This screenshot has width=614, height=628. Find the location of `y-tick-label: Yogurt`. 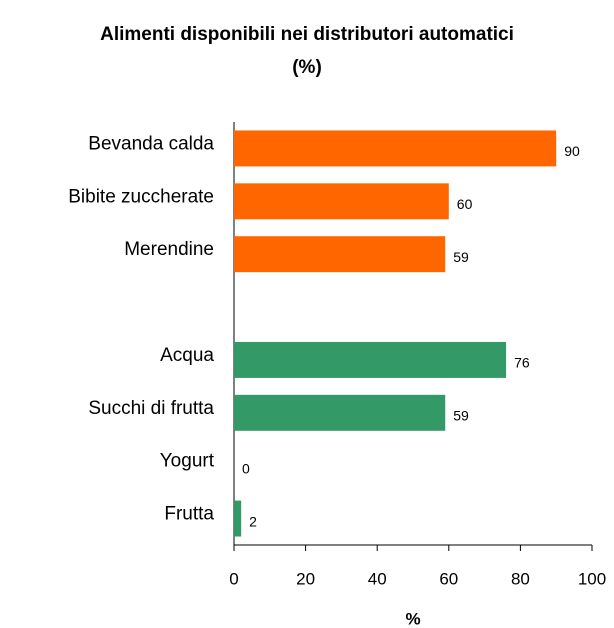

y-tick-label: Yogurt is located at coordinates (187, 461).